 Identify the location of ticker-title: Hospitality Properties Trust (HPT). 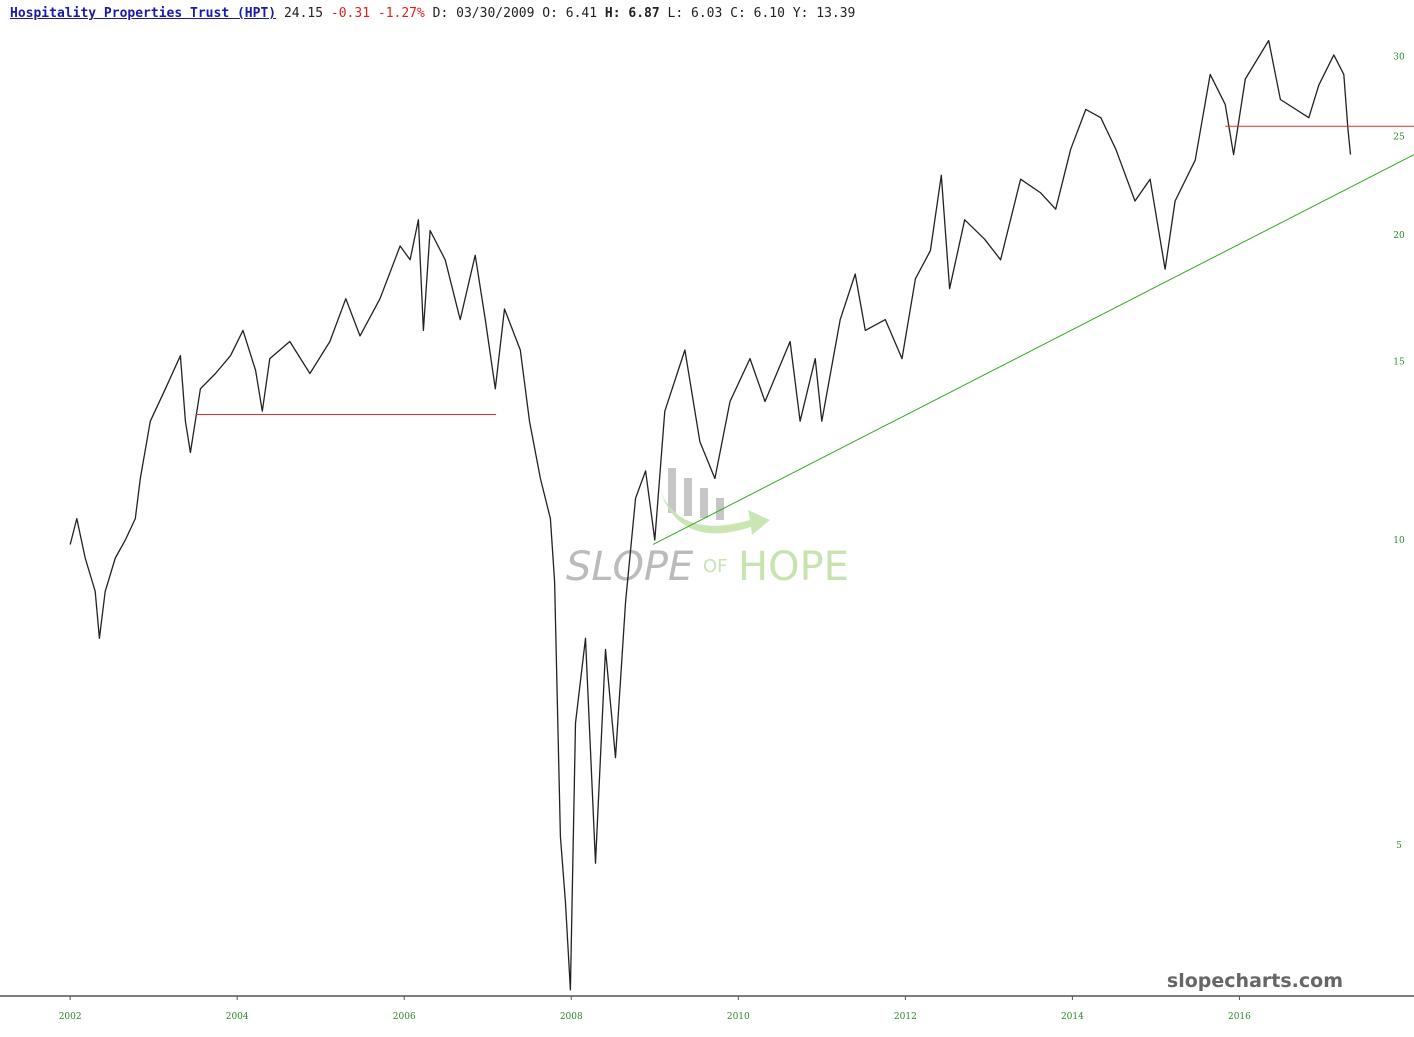
(143, 13).